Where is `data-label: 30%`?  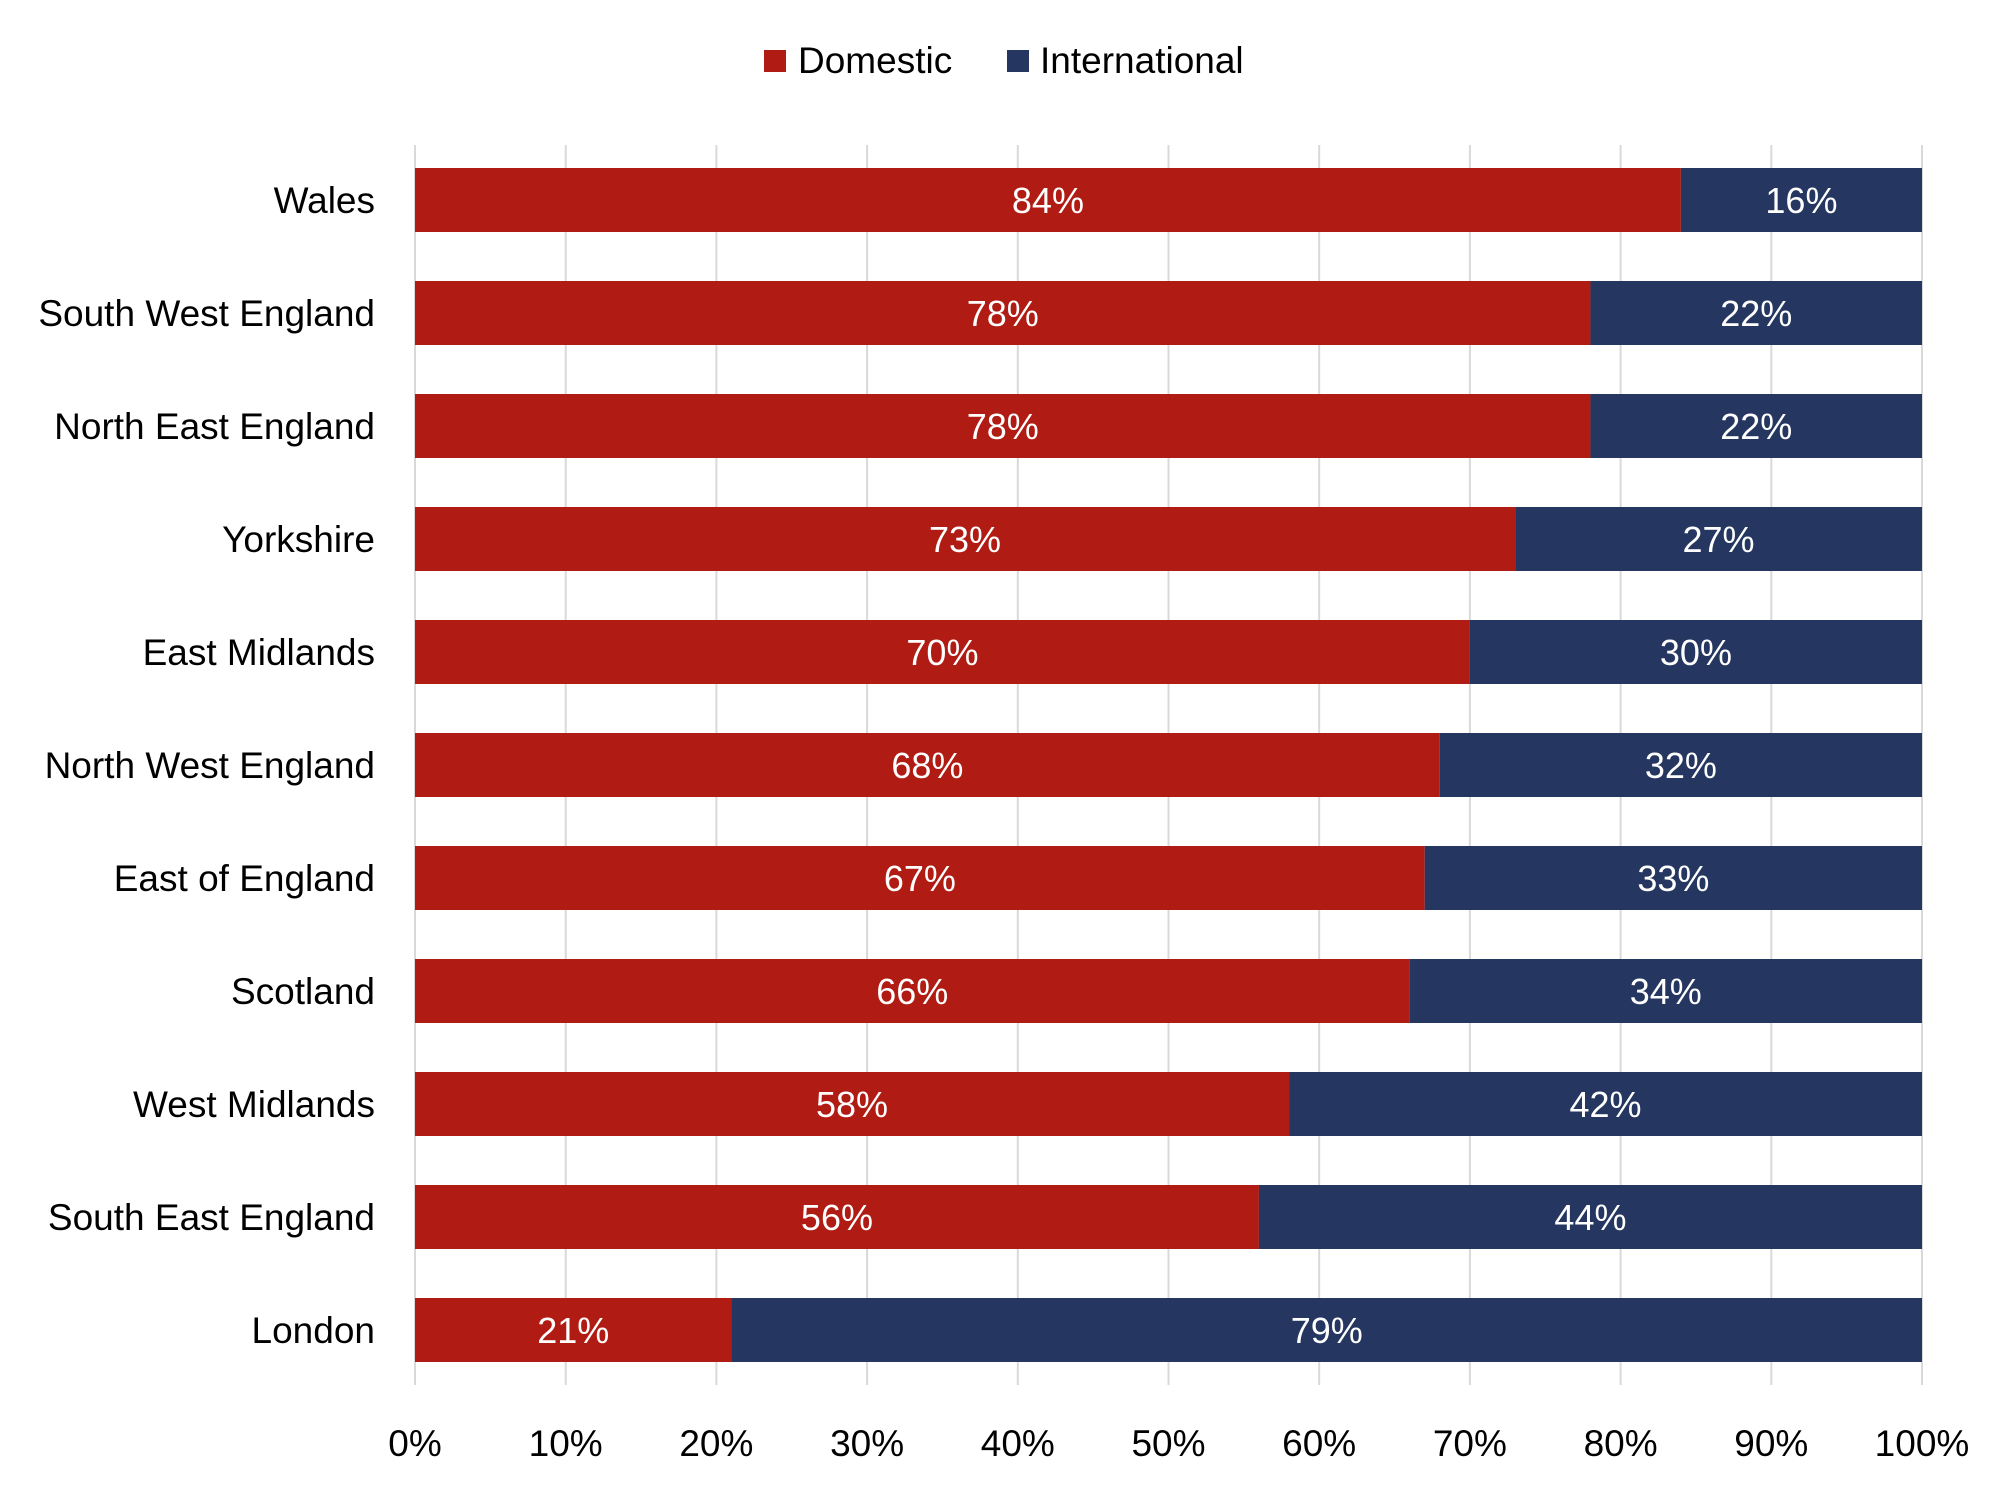
data-label: 30% is located at coordinates (1696, 652).